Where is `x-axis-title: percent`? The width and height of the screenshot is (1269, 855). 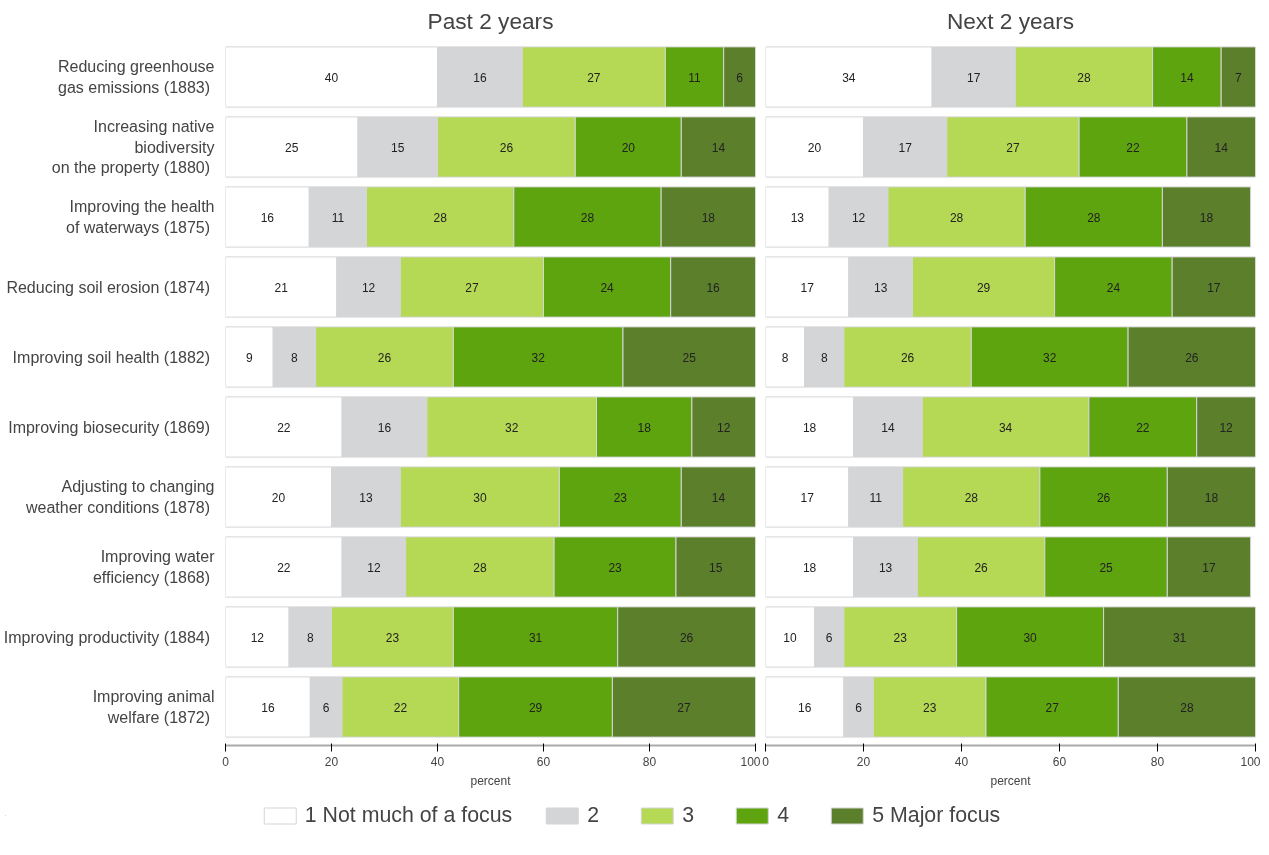 x-axis-title: percent is located at coordinates (1011, 780).